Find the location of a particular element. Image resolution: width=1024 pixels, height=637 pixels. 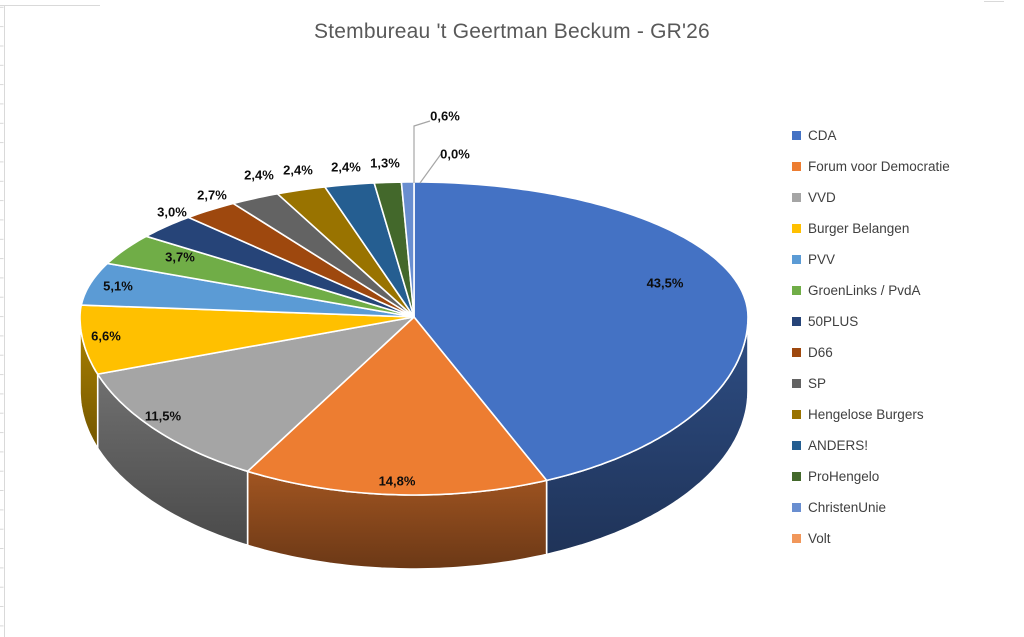

legend-label: SP is located at coordinates (817, 383).